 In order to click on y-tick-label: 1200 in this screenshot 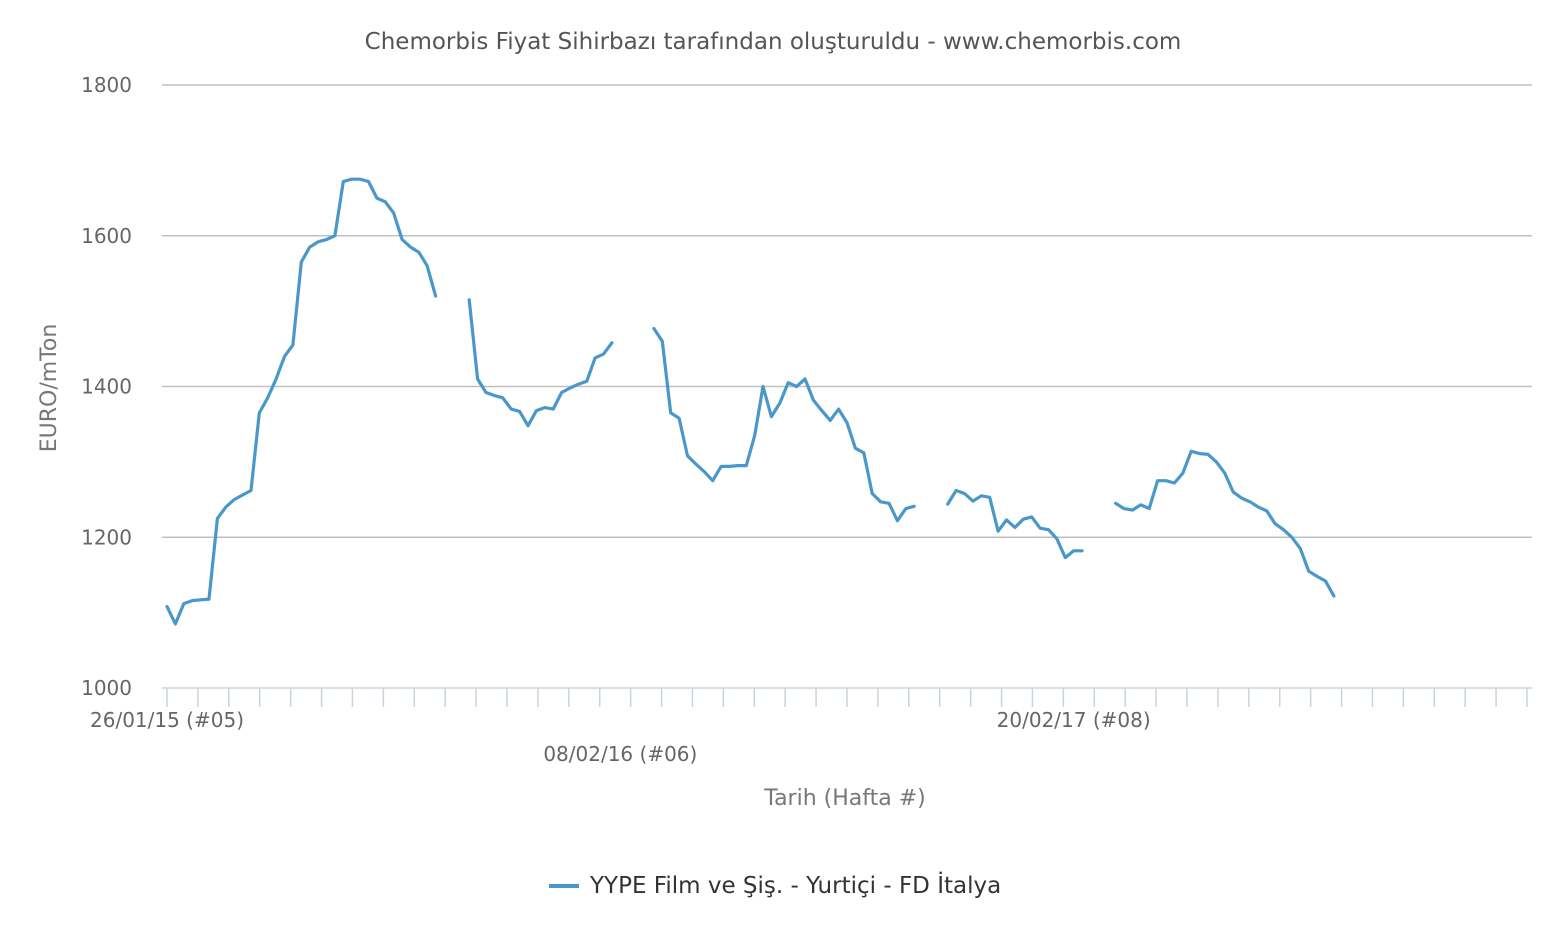, I will do `click(106, 537)`.